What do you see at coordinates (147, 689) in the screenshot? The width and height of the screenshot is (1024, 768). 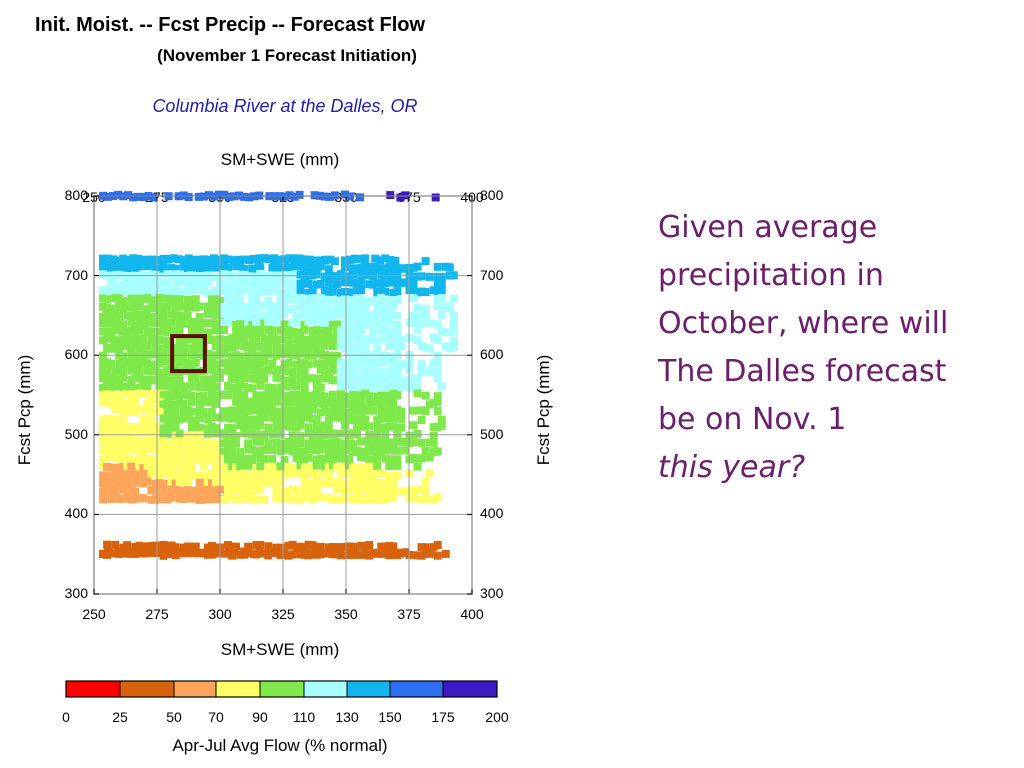 I see `colorbar-segment` at bounding box center [147, 689].